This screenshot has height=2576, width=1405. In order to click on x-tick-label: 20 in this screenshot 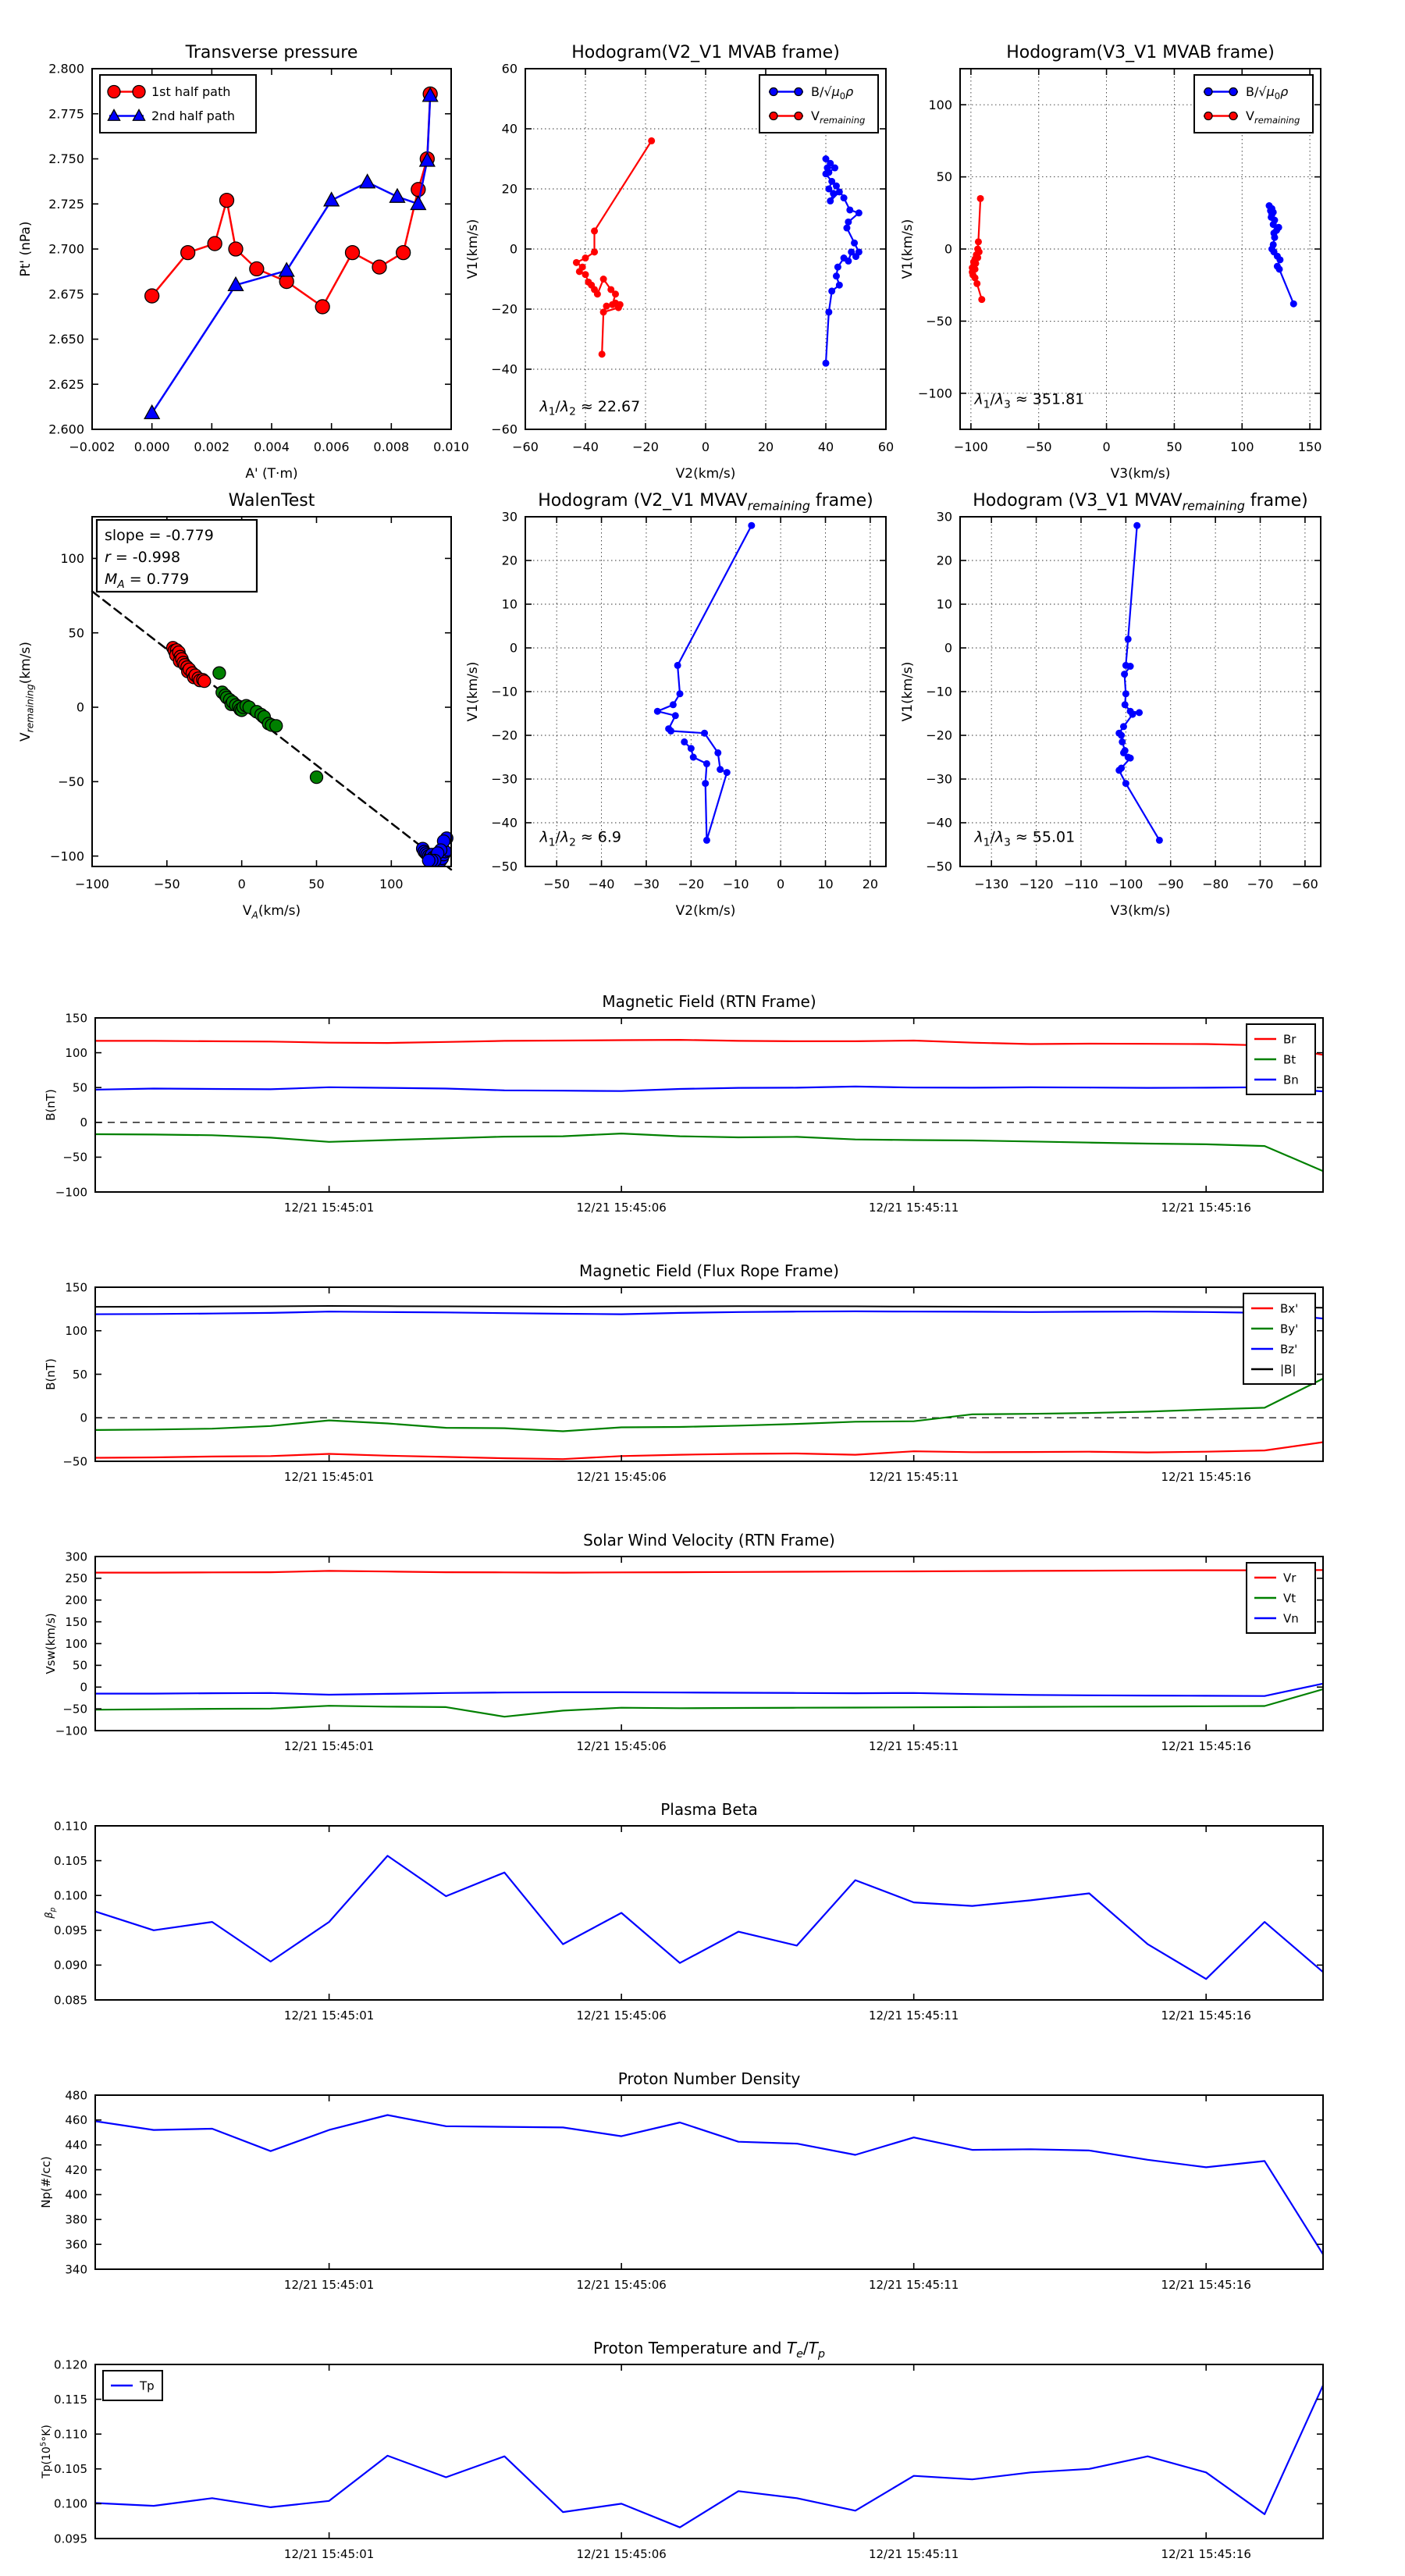, I will do `click(871, 884)`.